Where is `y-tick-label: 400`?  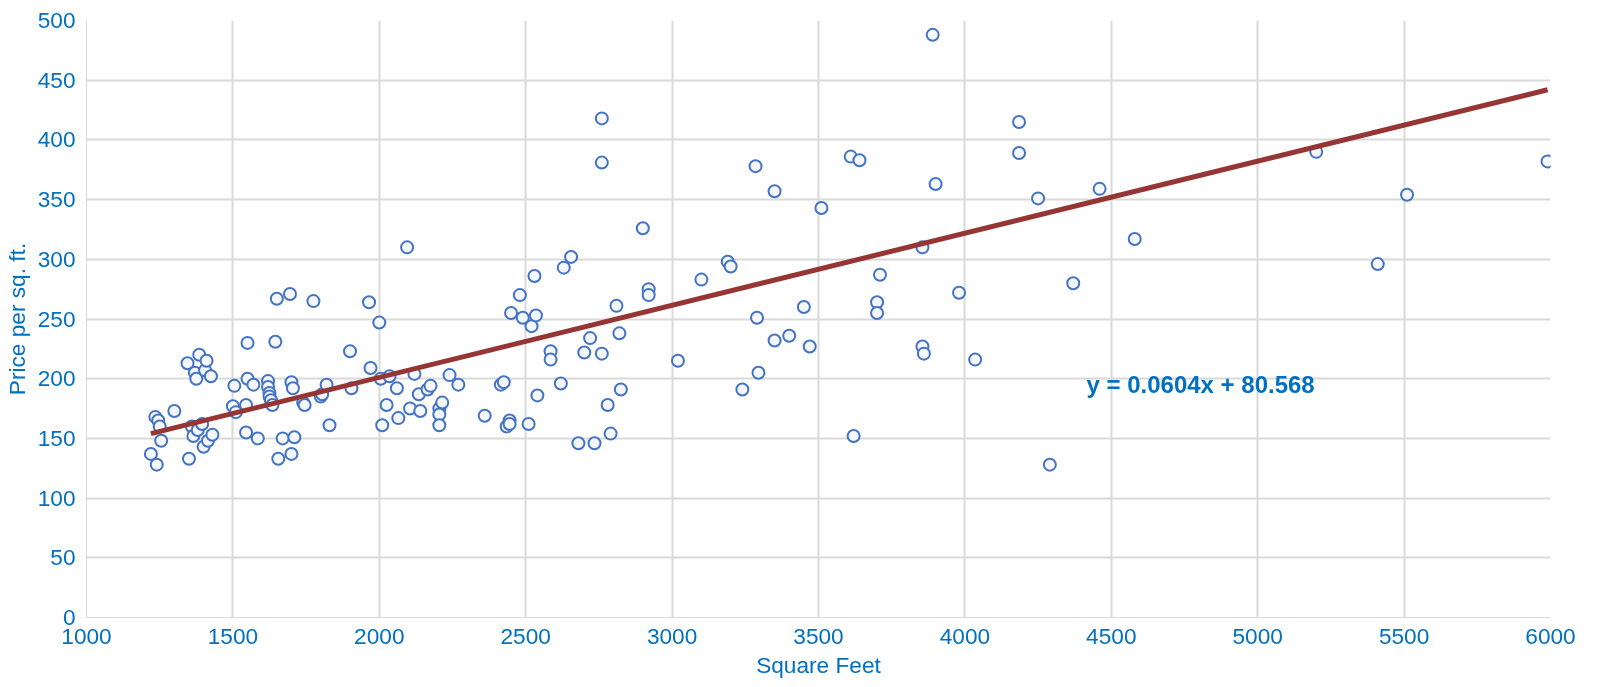 y-tick-label: 400 is located at coordinates (56, 139).